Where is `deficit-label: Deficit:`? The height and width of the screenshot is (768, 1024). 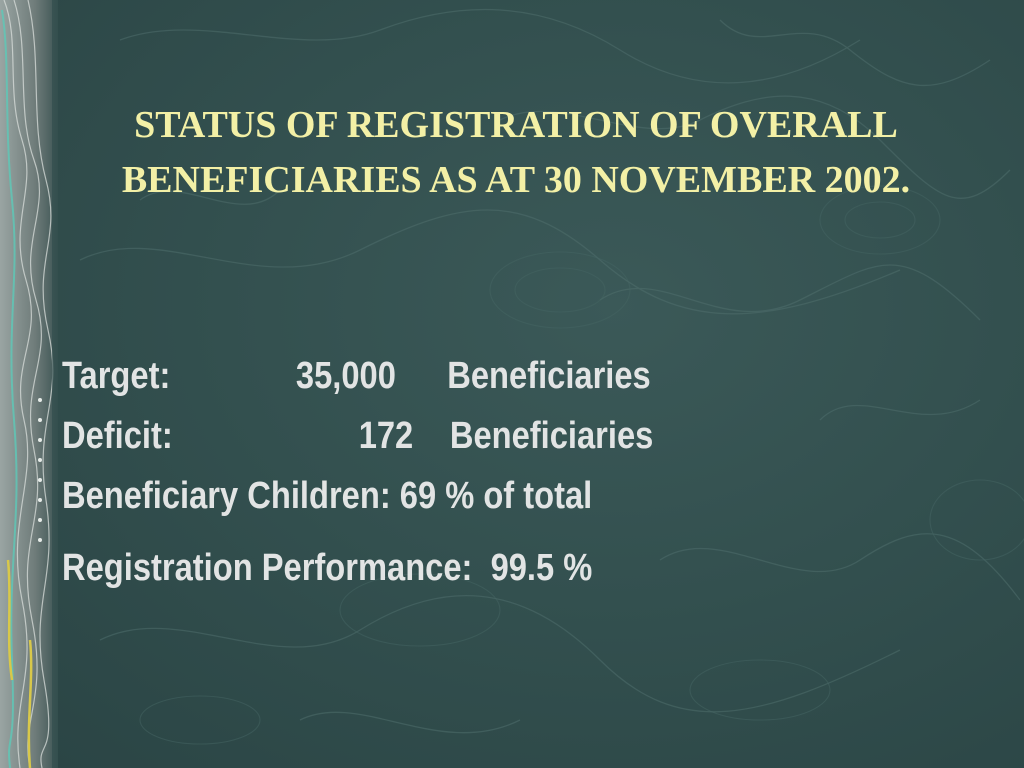 deficit-label: Deficit: is located at coordinates (117, 436).